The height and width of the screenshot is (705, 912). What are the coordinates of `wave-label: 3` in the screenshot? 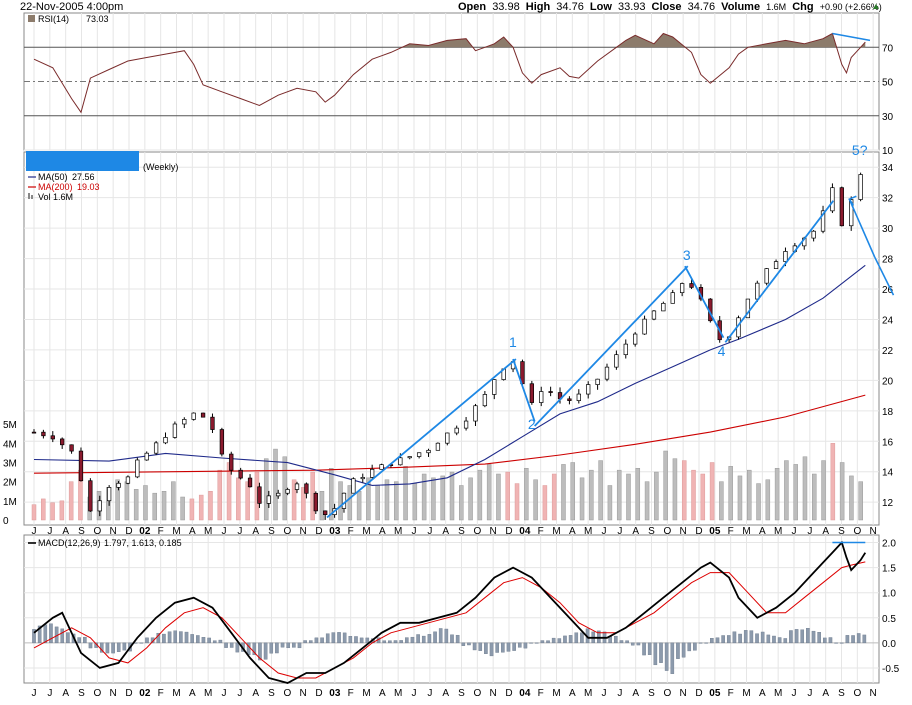 It's located at (687, 255).